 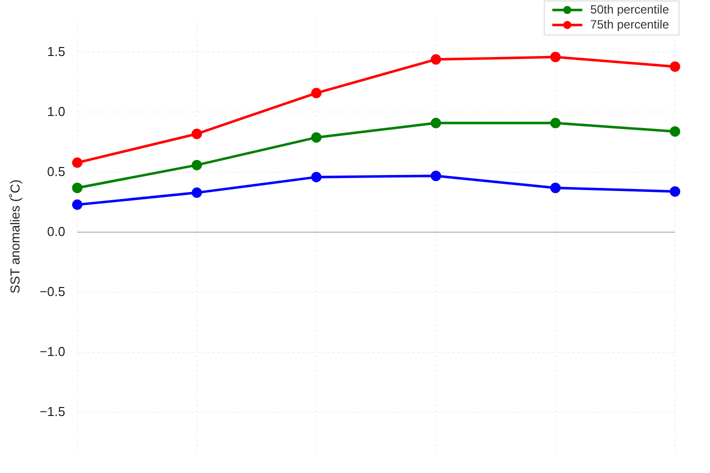 I want to click on y-axis-title: SST anomalies (˚C), so click(x=14, y=237).